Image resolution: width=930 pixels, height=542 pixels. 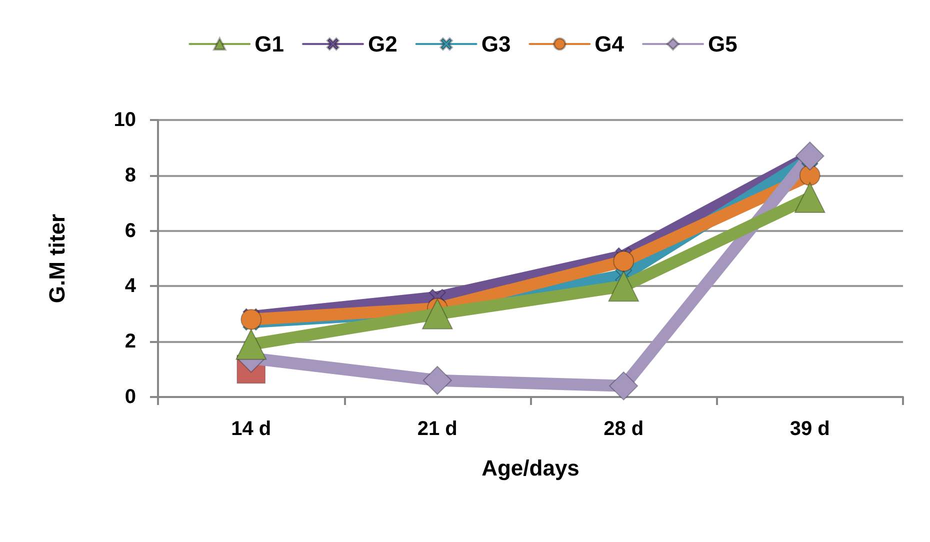 What do you see at coordinates (130, 286) in the screenshot?
I see `y-tick-label: 4` at bounding box center [130, 286].